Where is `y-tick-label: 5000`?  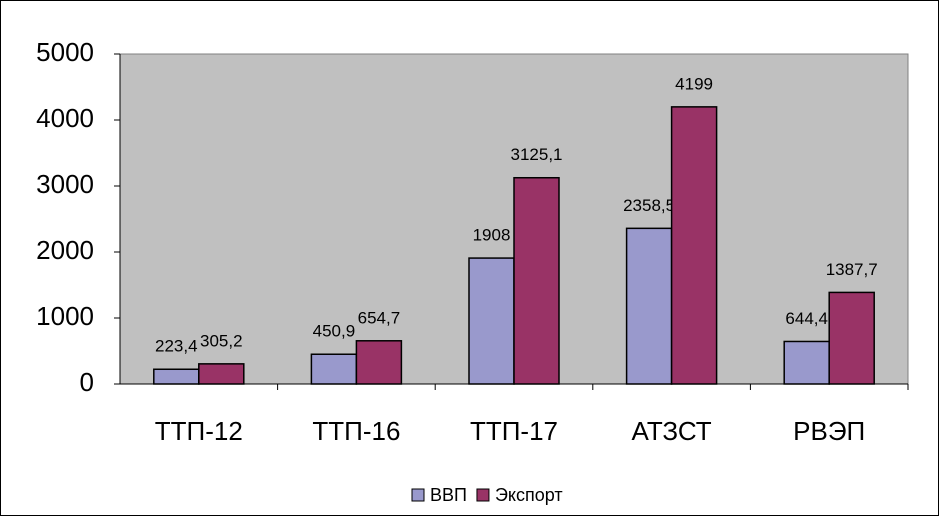
y-tick-label: 5000 is located at coordinates (65, 52).